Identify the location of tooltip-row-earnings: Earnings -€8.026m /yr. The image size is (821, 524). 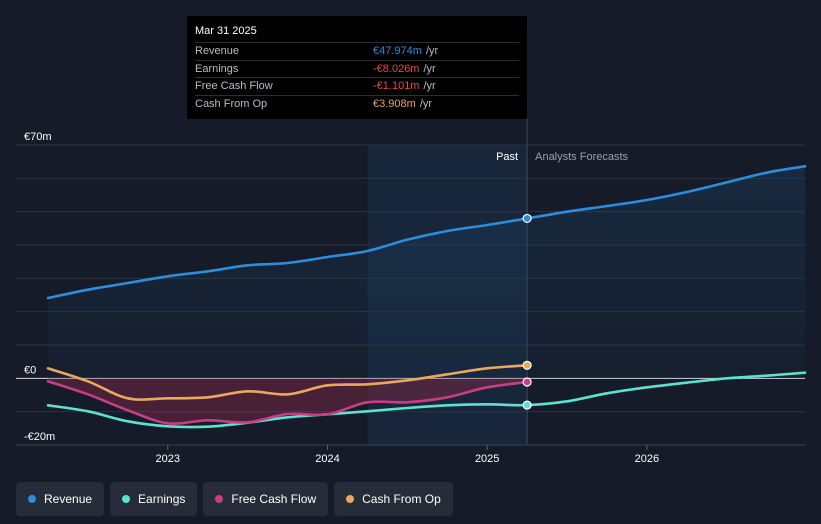
(357, 68).